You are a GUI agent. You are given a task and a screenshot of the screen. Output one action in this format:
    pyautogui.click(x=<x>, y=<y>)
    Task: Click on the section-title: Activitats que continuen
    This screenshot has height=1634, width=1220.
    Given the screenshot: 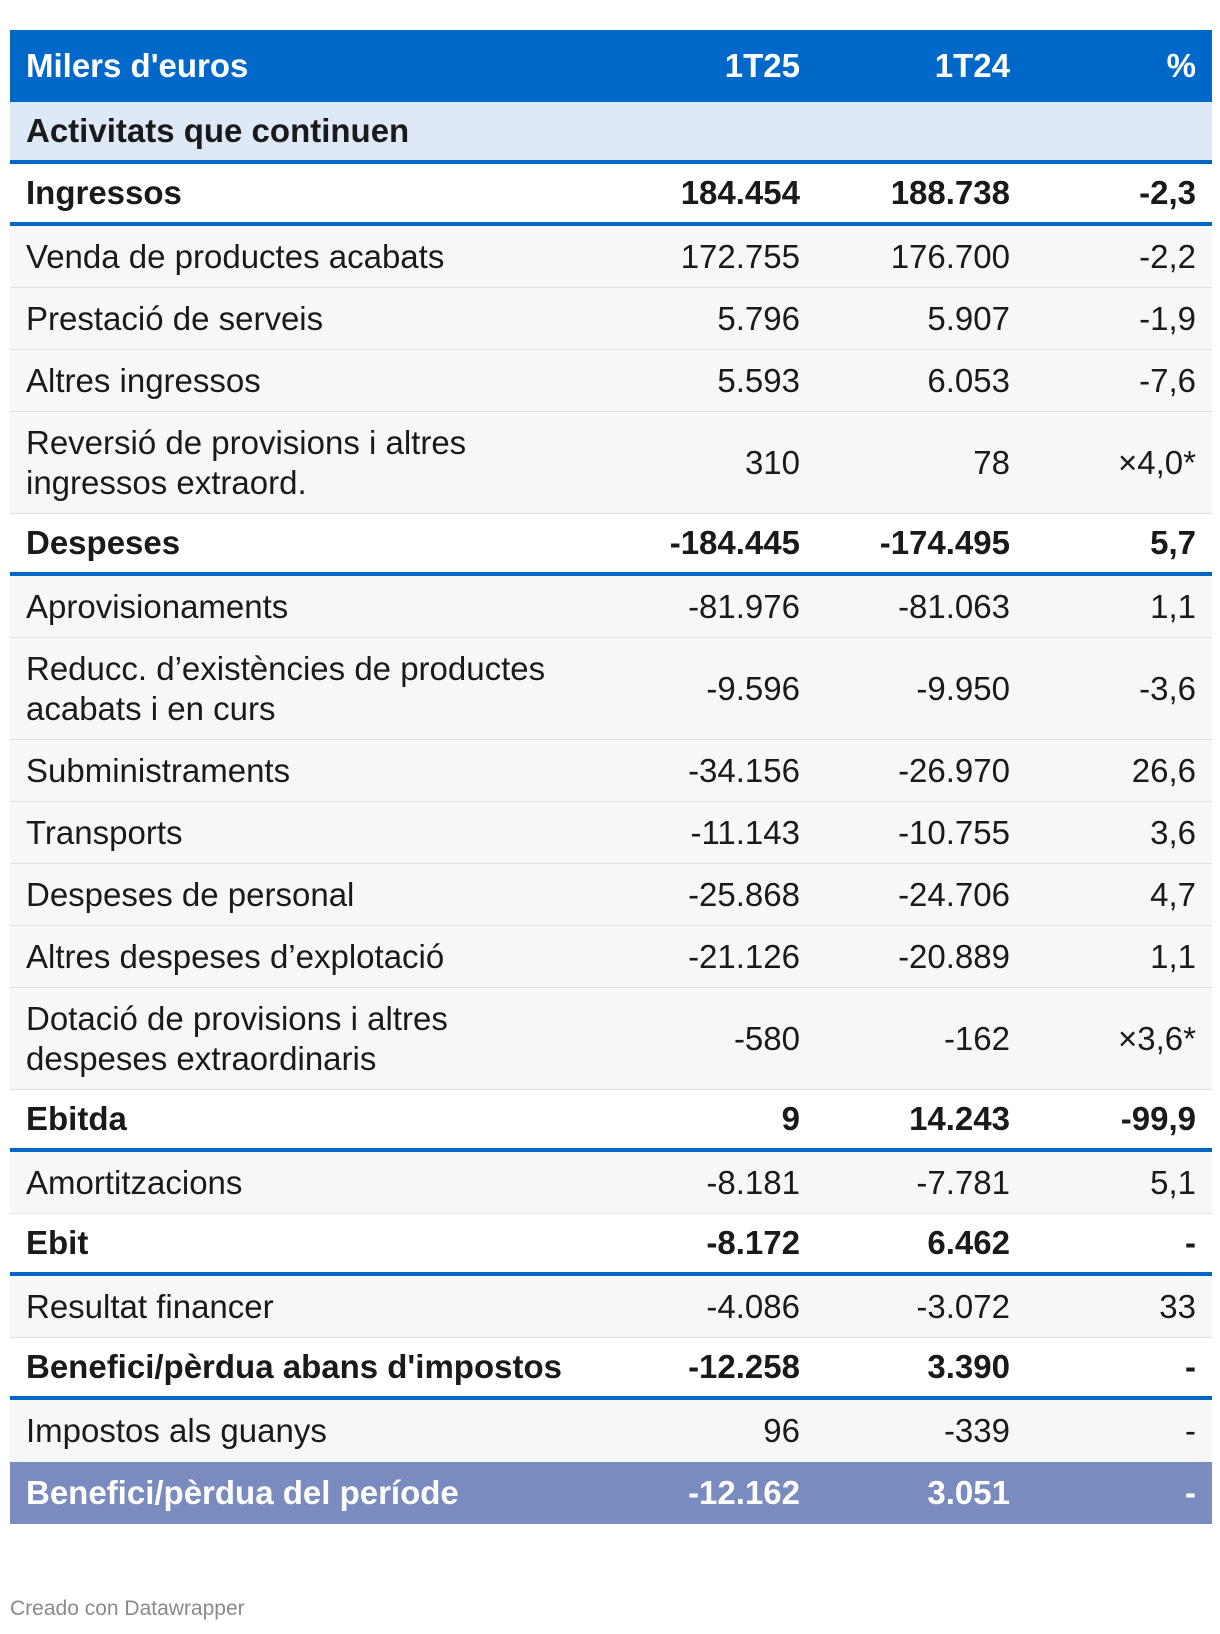 What is the action you would take?
    pyautogui.click(x=218, y=130)
    